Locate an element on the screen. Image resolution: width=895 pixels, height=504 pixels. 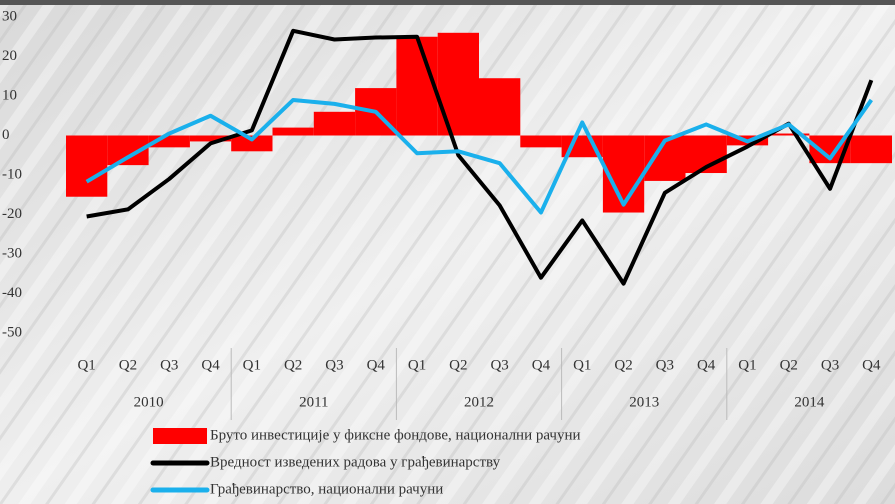
legend-swatch is located at coordinates (180, 436).